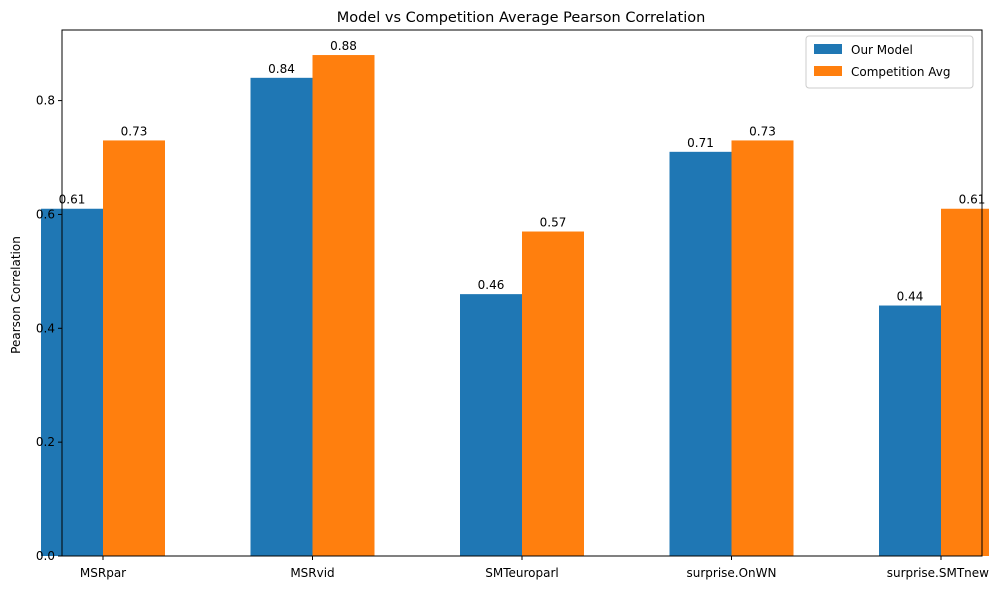  What do you see at coordinates (45, 328) in the screenshot?
I see `y-tick-label: 0.4` at bounding box center [45, 328].